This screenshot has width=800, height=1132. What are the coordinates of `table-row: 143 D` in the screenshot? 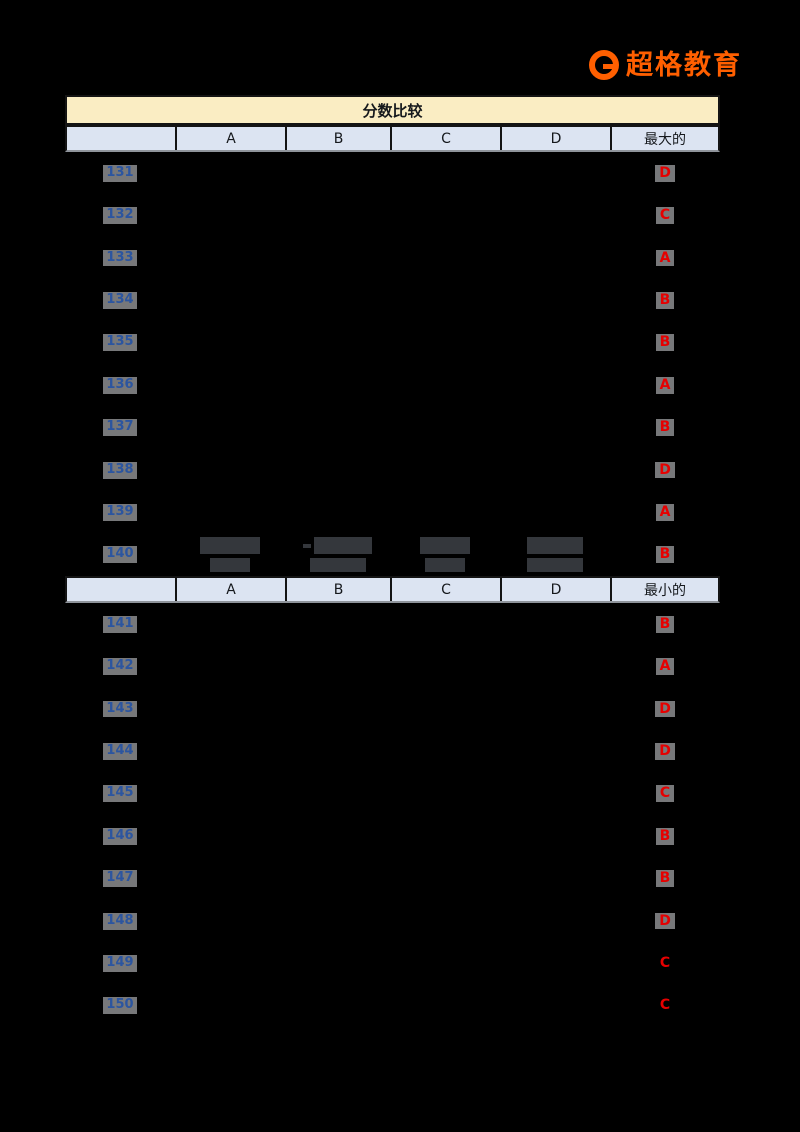 It's located at (392, 709).